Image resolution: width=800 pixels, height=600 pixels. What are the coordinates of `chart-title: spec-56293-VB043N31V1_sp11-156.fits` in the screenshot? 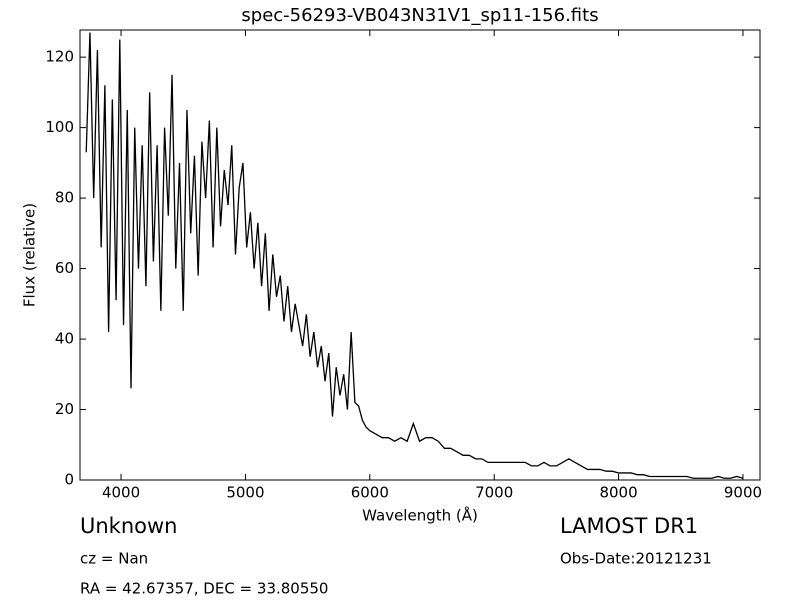 It's located at (419, 15).